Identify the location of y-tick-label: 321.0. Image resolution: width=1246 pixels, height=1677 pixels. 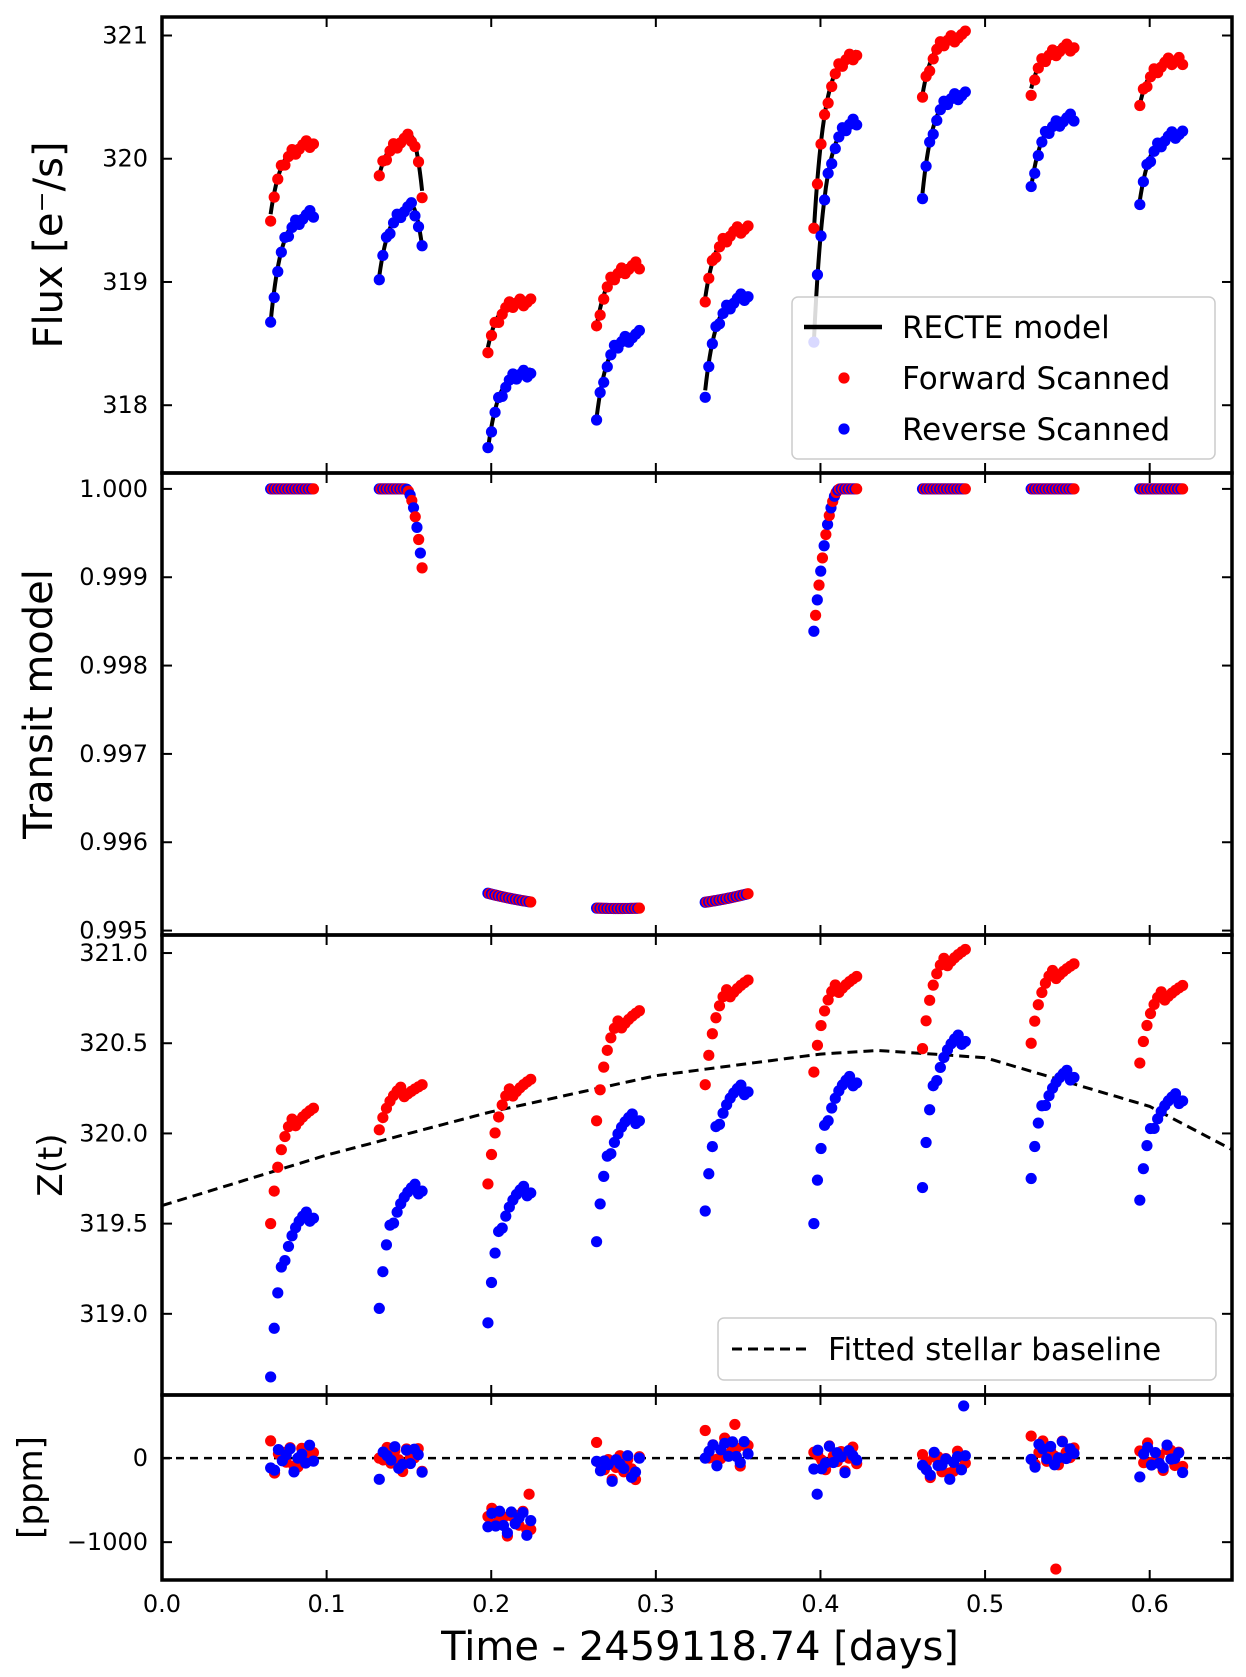
(113, 953).